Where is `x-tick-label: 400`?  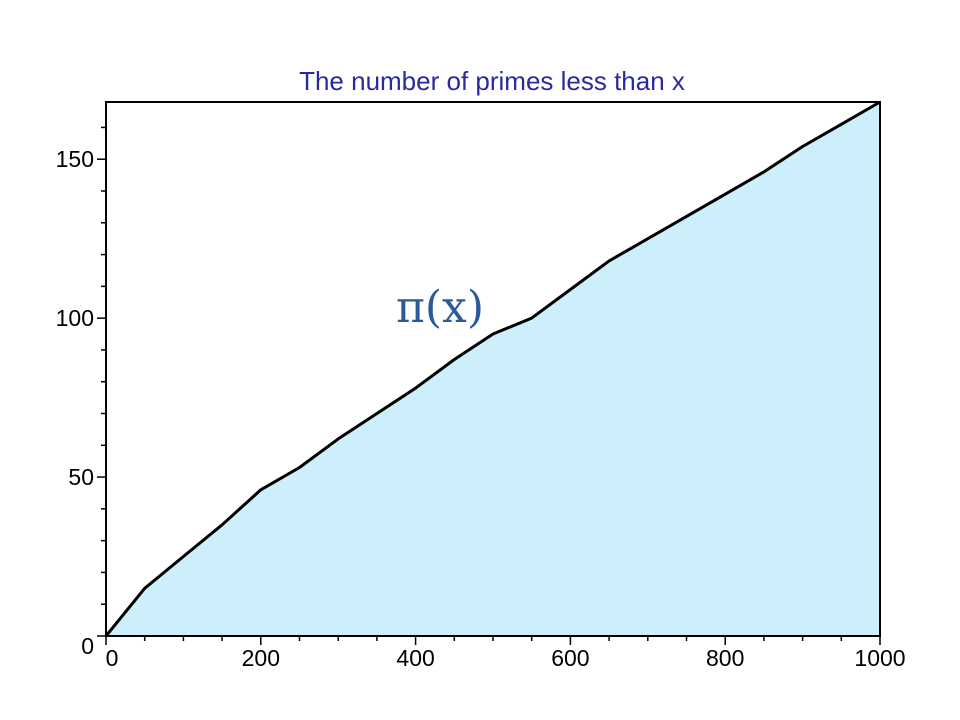 x-tick-label: 400 is located at coordinates (415, 658).